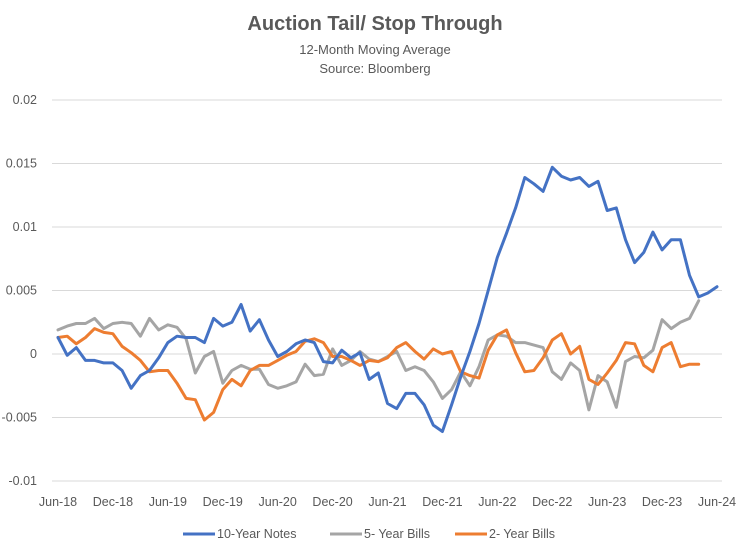 This screenshot has width=750, height=551. What do you see at coordinates (717, 502) in the screenshot?
I see `x-tick-label: Jun-24` at bounding box center [717, 502].